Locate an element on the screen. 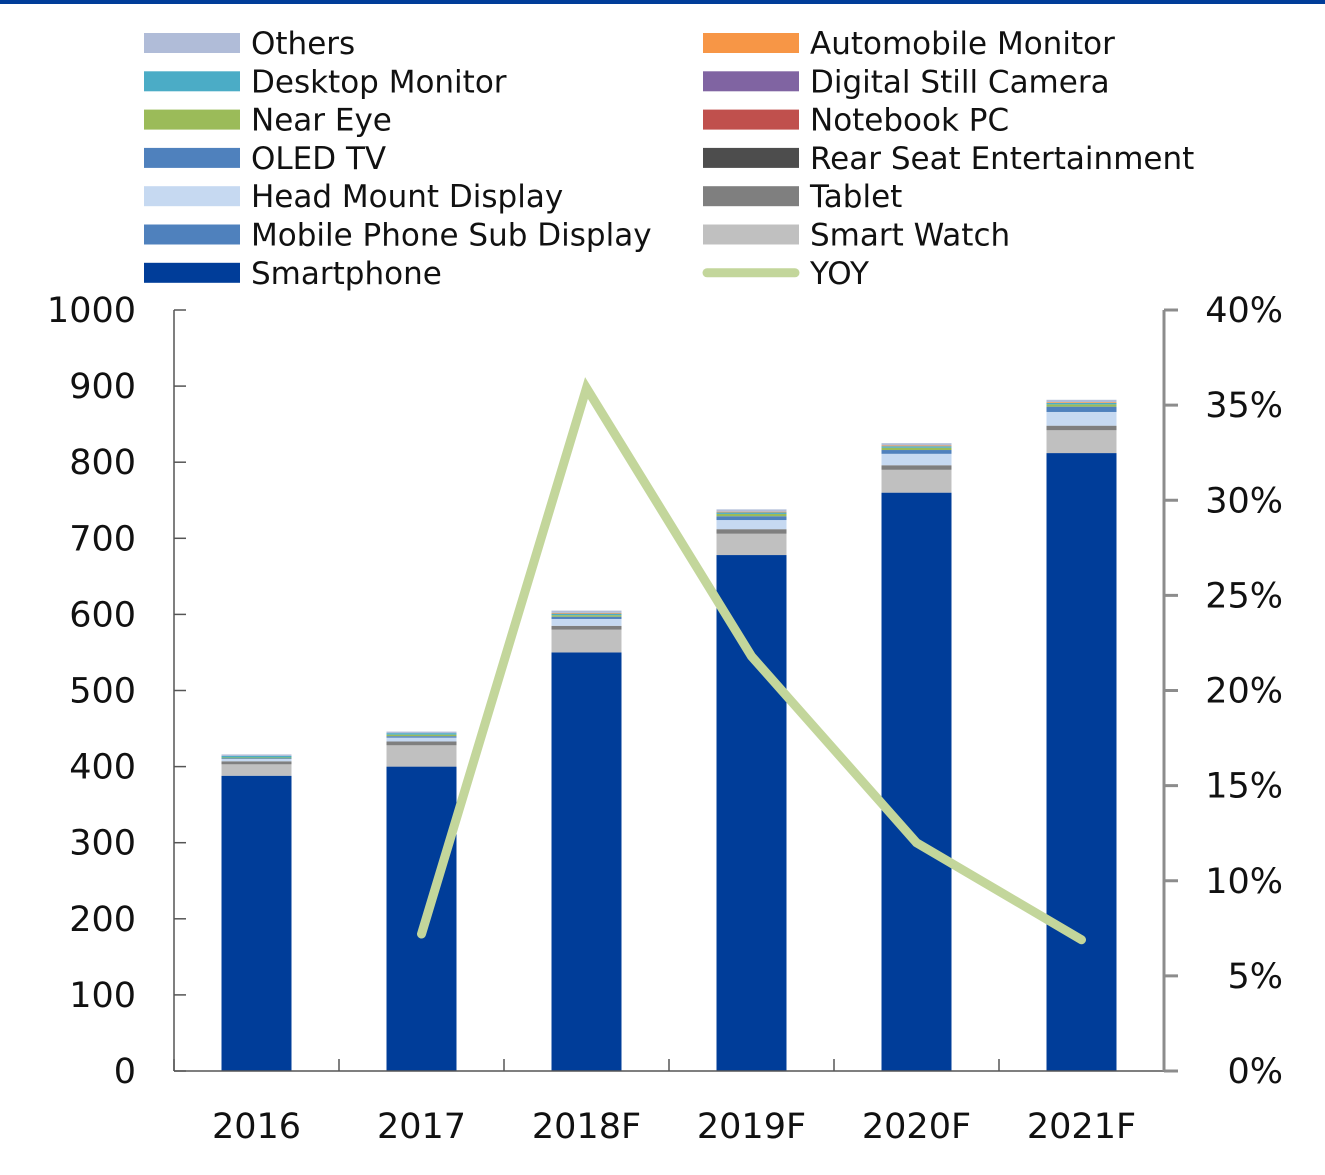 The width and height of the screenshot is (1325, 1175). bar-near-eye-2020f is located at coordinates (916, 449).